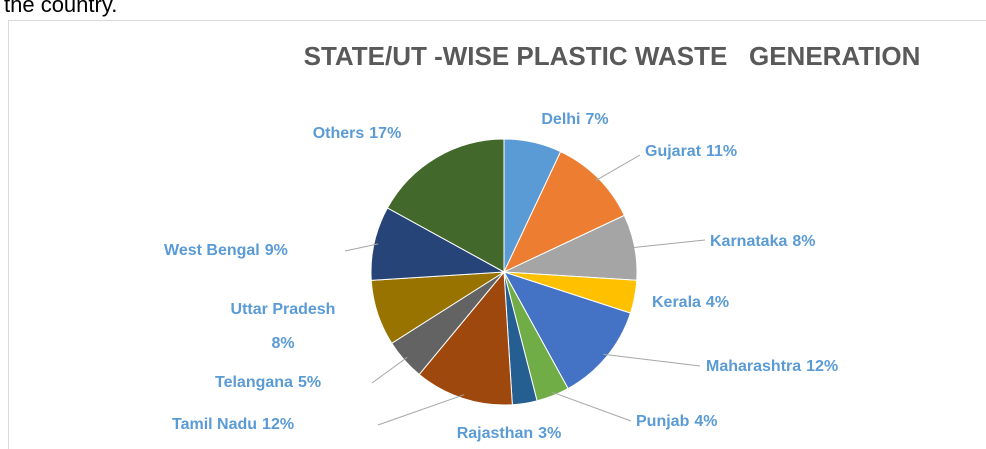  Describe the element at coordinates (339, 133) in the screenshot. I see `category-name: Others` at that location.